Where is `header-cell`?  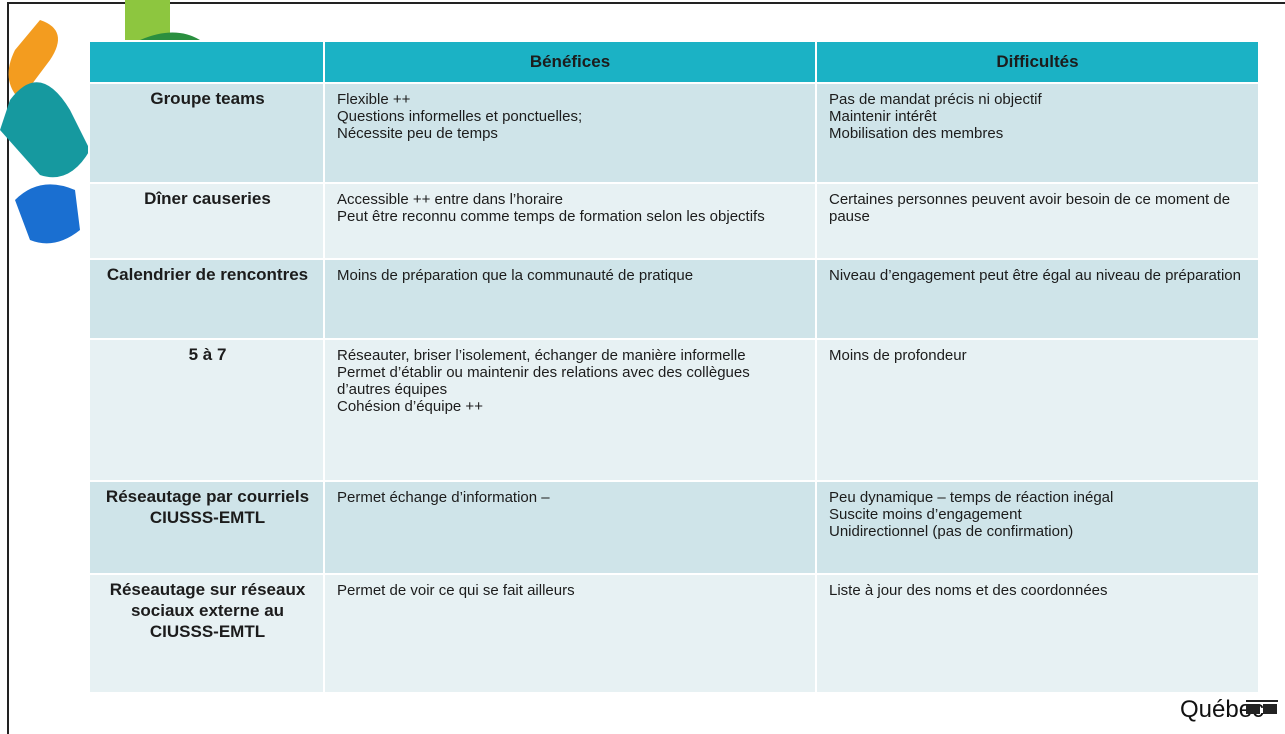 header-cell is located at coordinates (206, 62).